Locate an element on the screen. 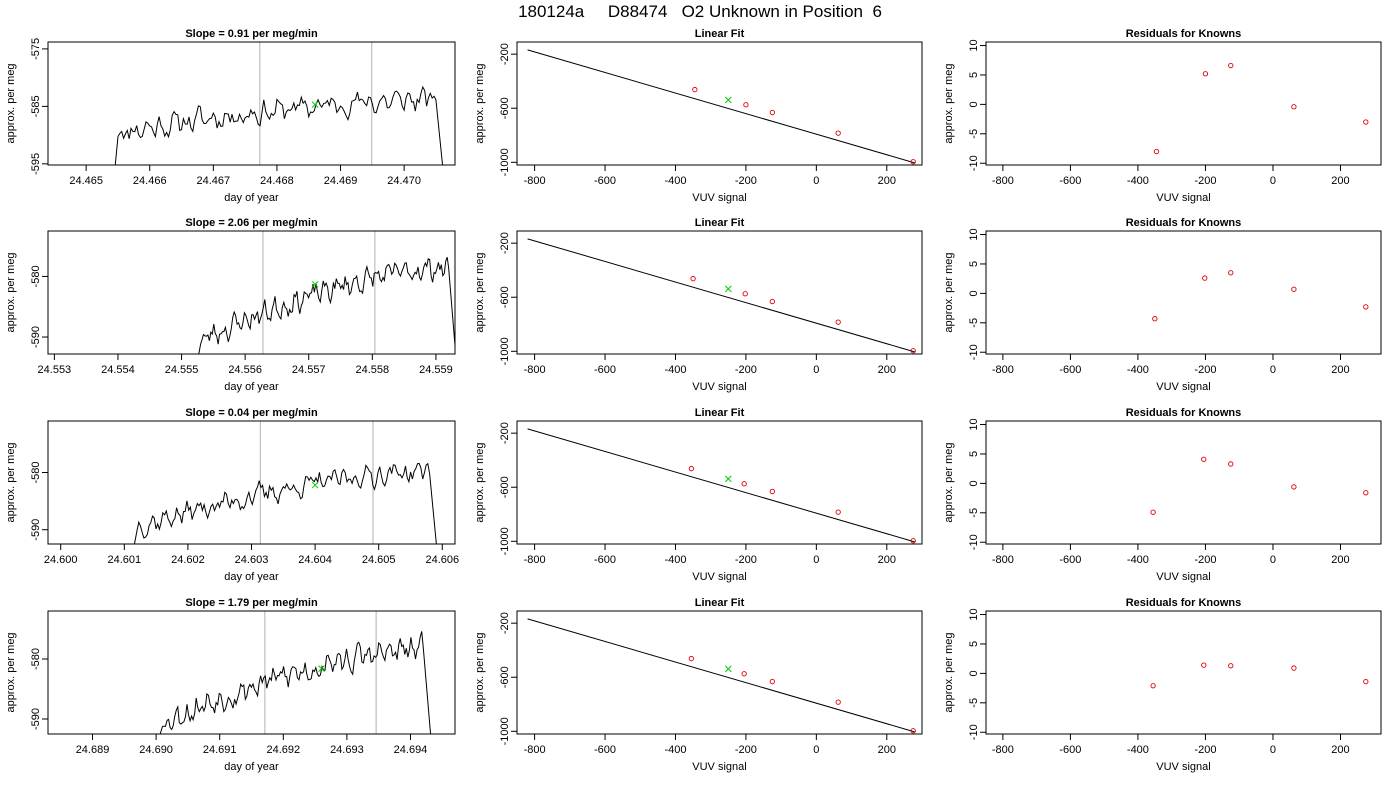 Image resolution: width=1400 pixels, height=800 pixels. x-tick-label: 24.601 is located at coordinates (124, 560).